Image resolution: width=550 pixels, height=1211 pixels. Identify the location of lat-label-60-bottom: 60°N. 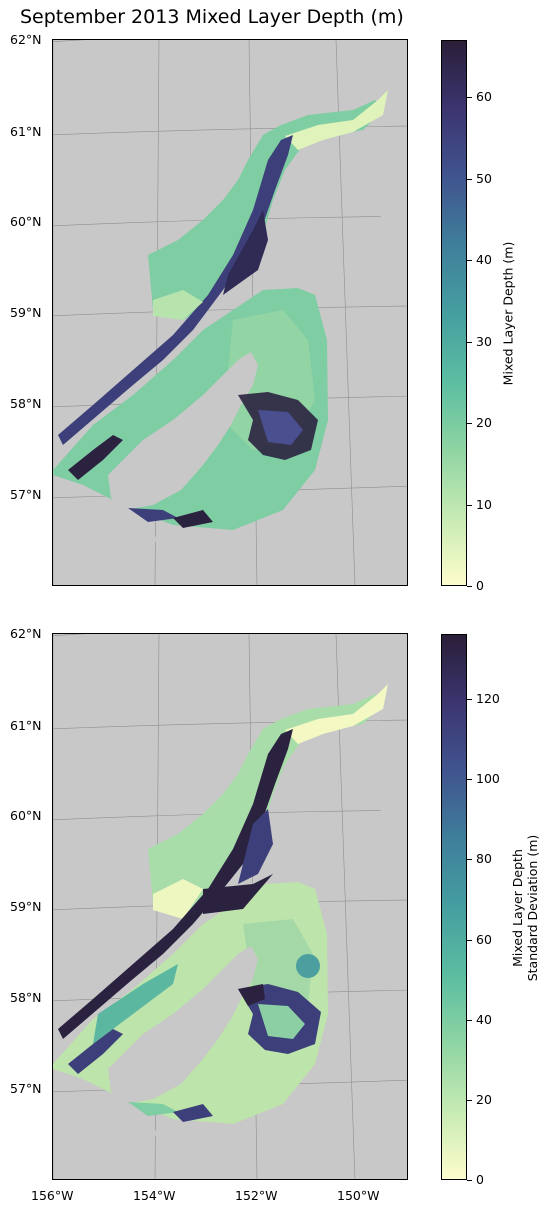
(26, 815).